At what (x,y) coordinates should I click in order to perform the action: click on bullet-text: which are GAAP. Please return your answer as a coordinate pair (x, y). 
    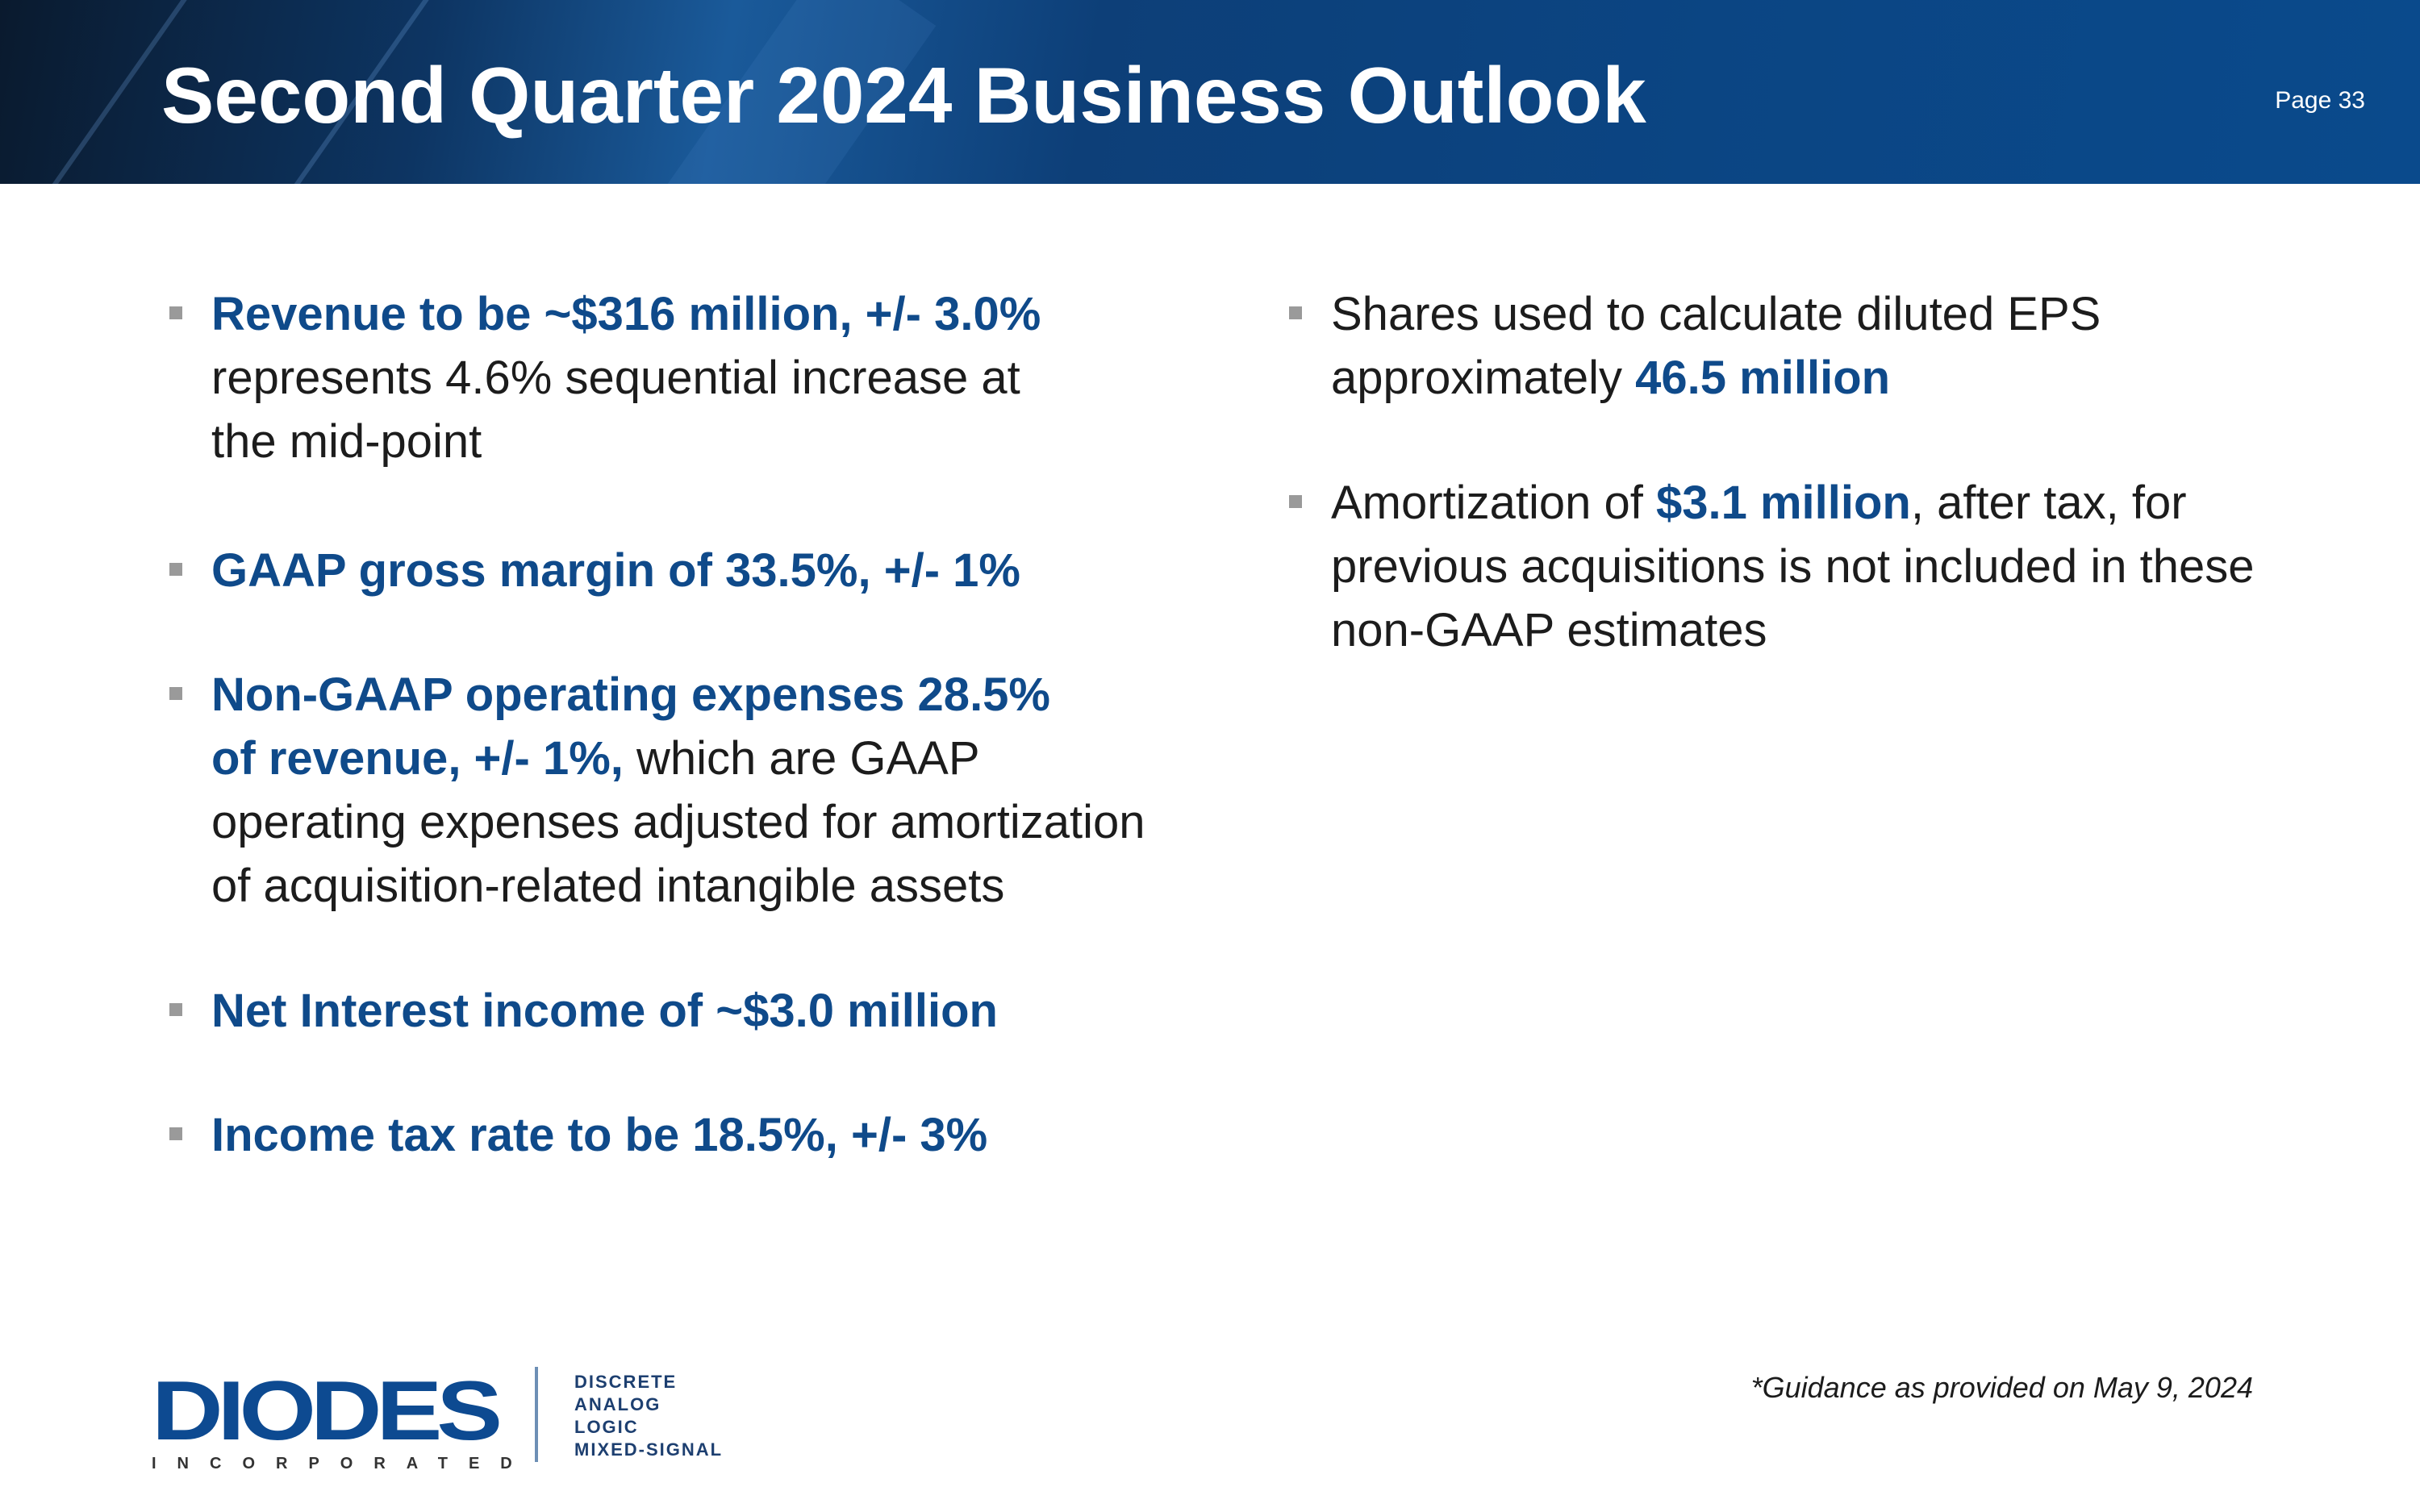
    Looking at the image, I should click on (802, 758).